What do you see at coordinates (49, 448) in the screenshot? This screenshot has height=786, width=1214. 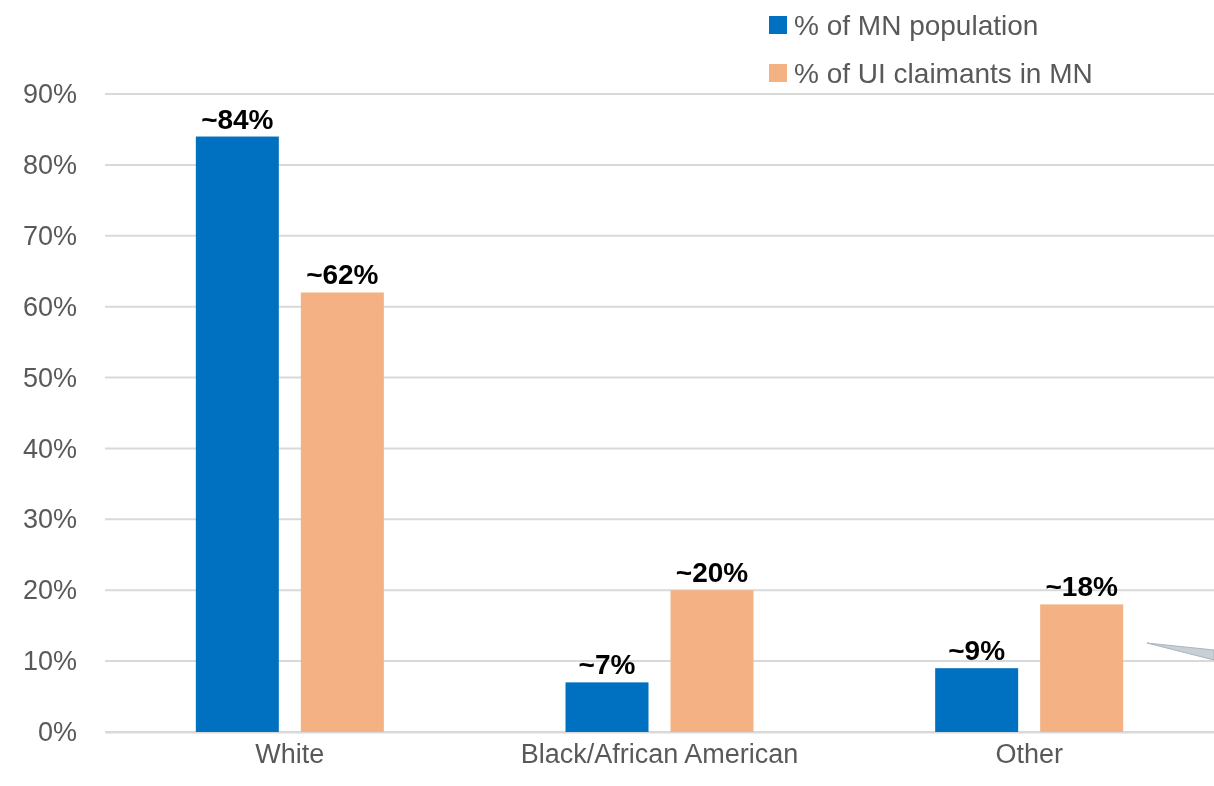 I see `y-tick-label: 40%` at bounding box center [49, 448].